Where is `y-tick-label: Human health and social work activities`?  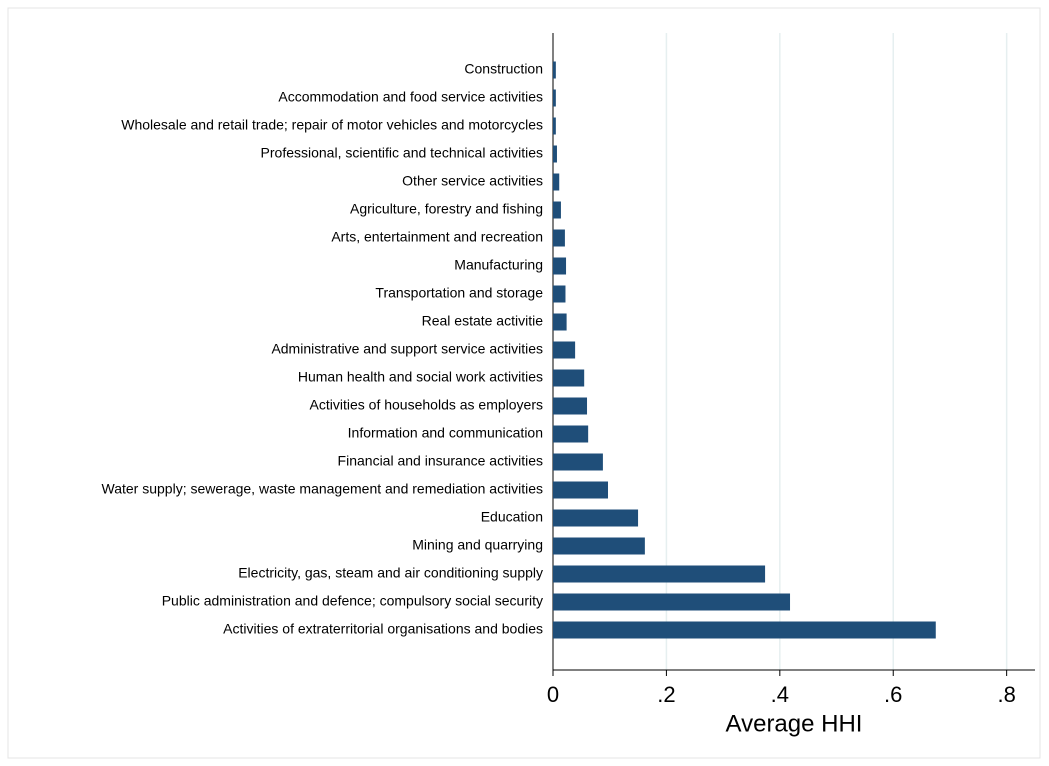
y-tick-label: Human health and social work activities is located at coordinates (420, 377).